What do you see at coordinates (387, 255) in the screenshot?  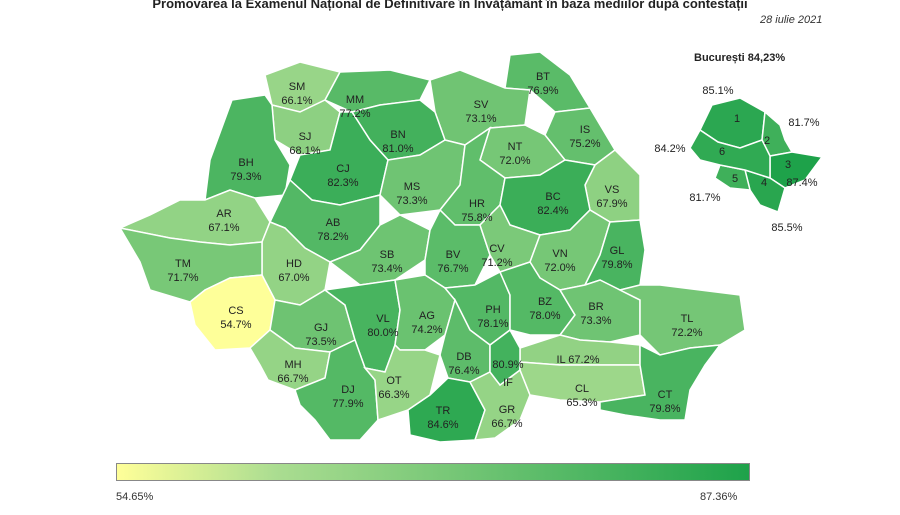 I see `county-code-sb: SB` at bounding box center [387, 255].